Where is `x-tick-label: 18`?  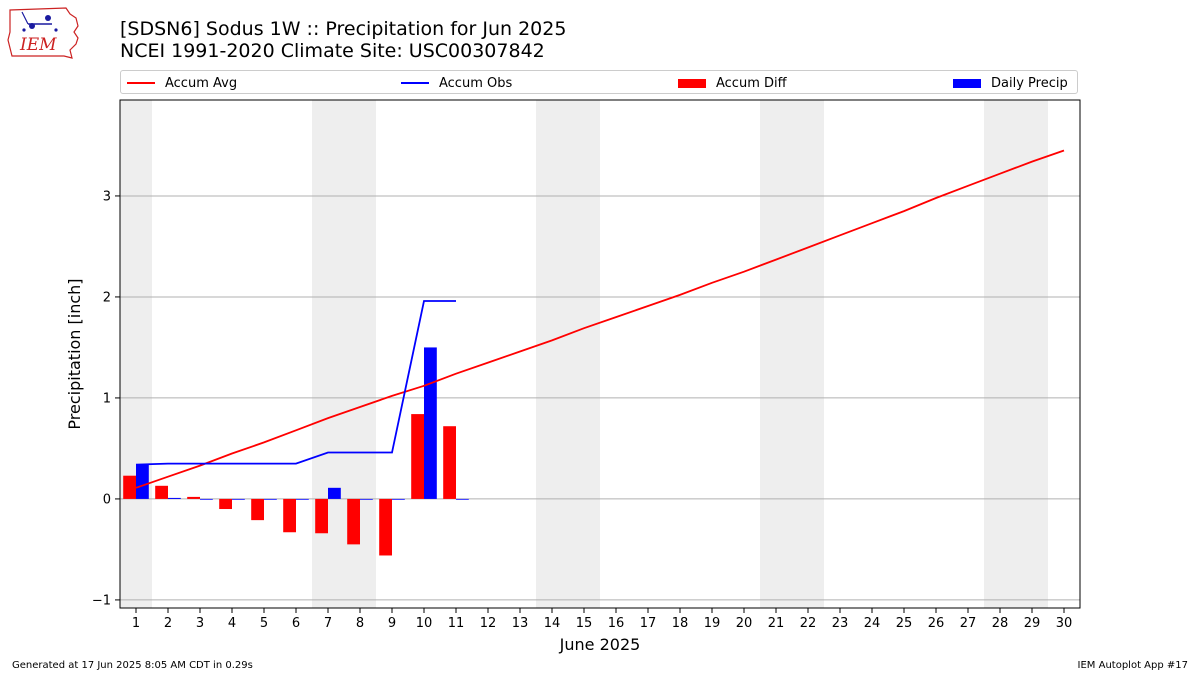
x-tick-label: 18 is located at coordinates (680, 623).